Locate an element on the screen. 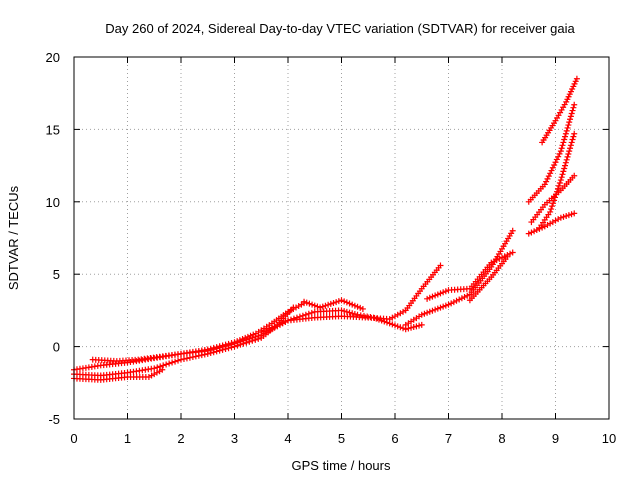 This screenshot has height=480, width=640. y-tick-label: 0 is located at coordinates (56, 347).